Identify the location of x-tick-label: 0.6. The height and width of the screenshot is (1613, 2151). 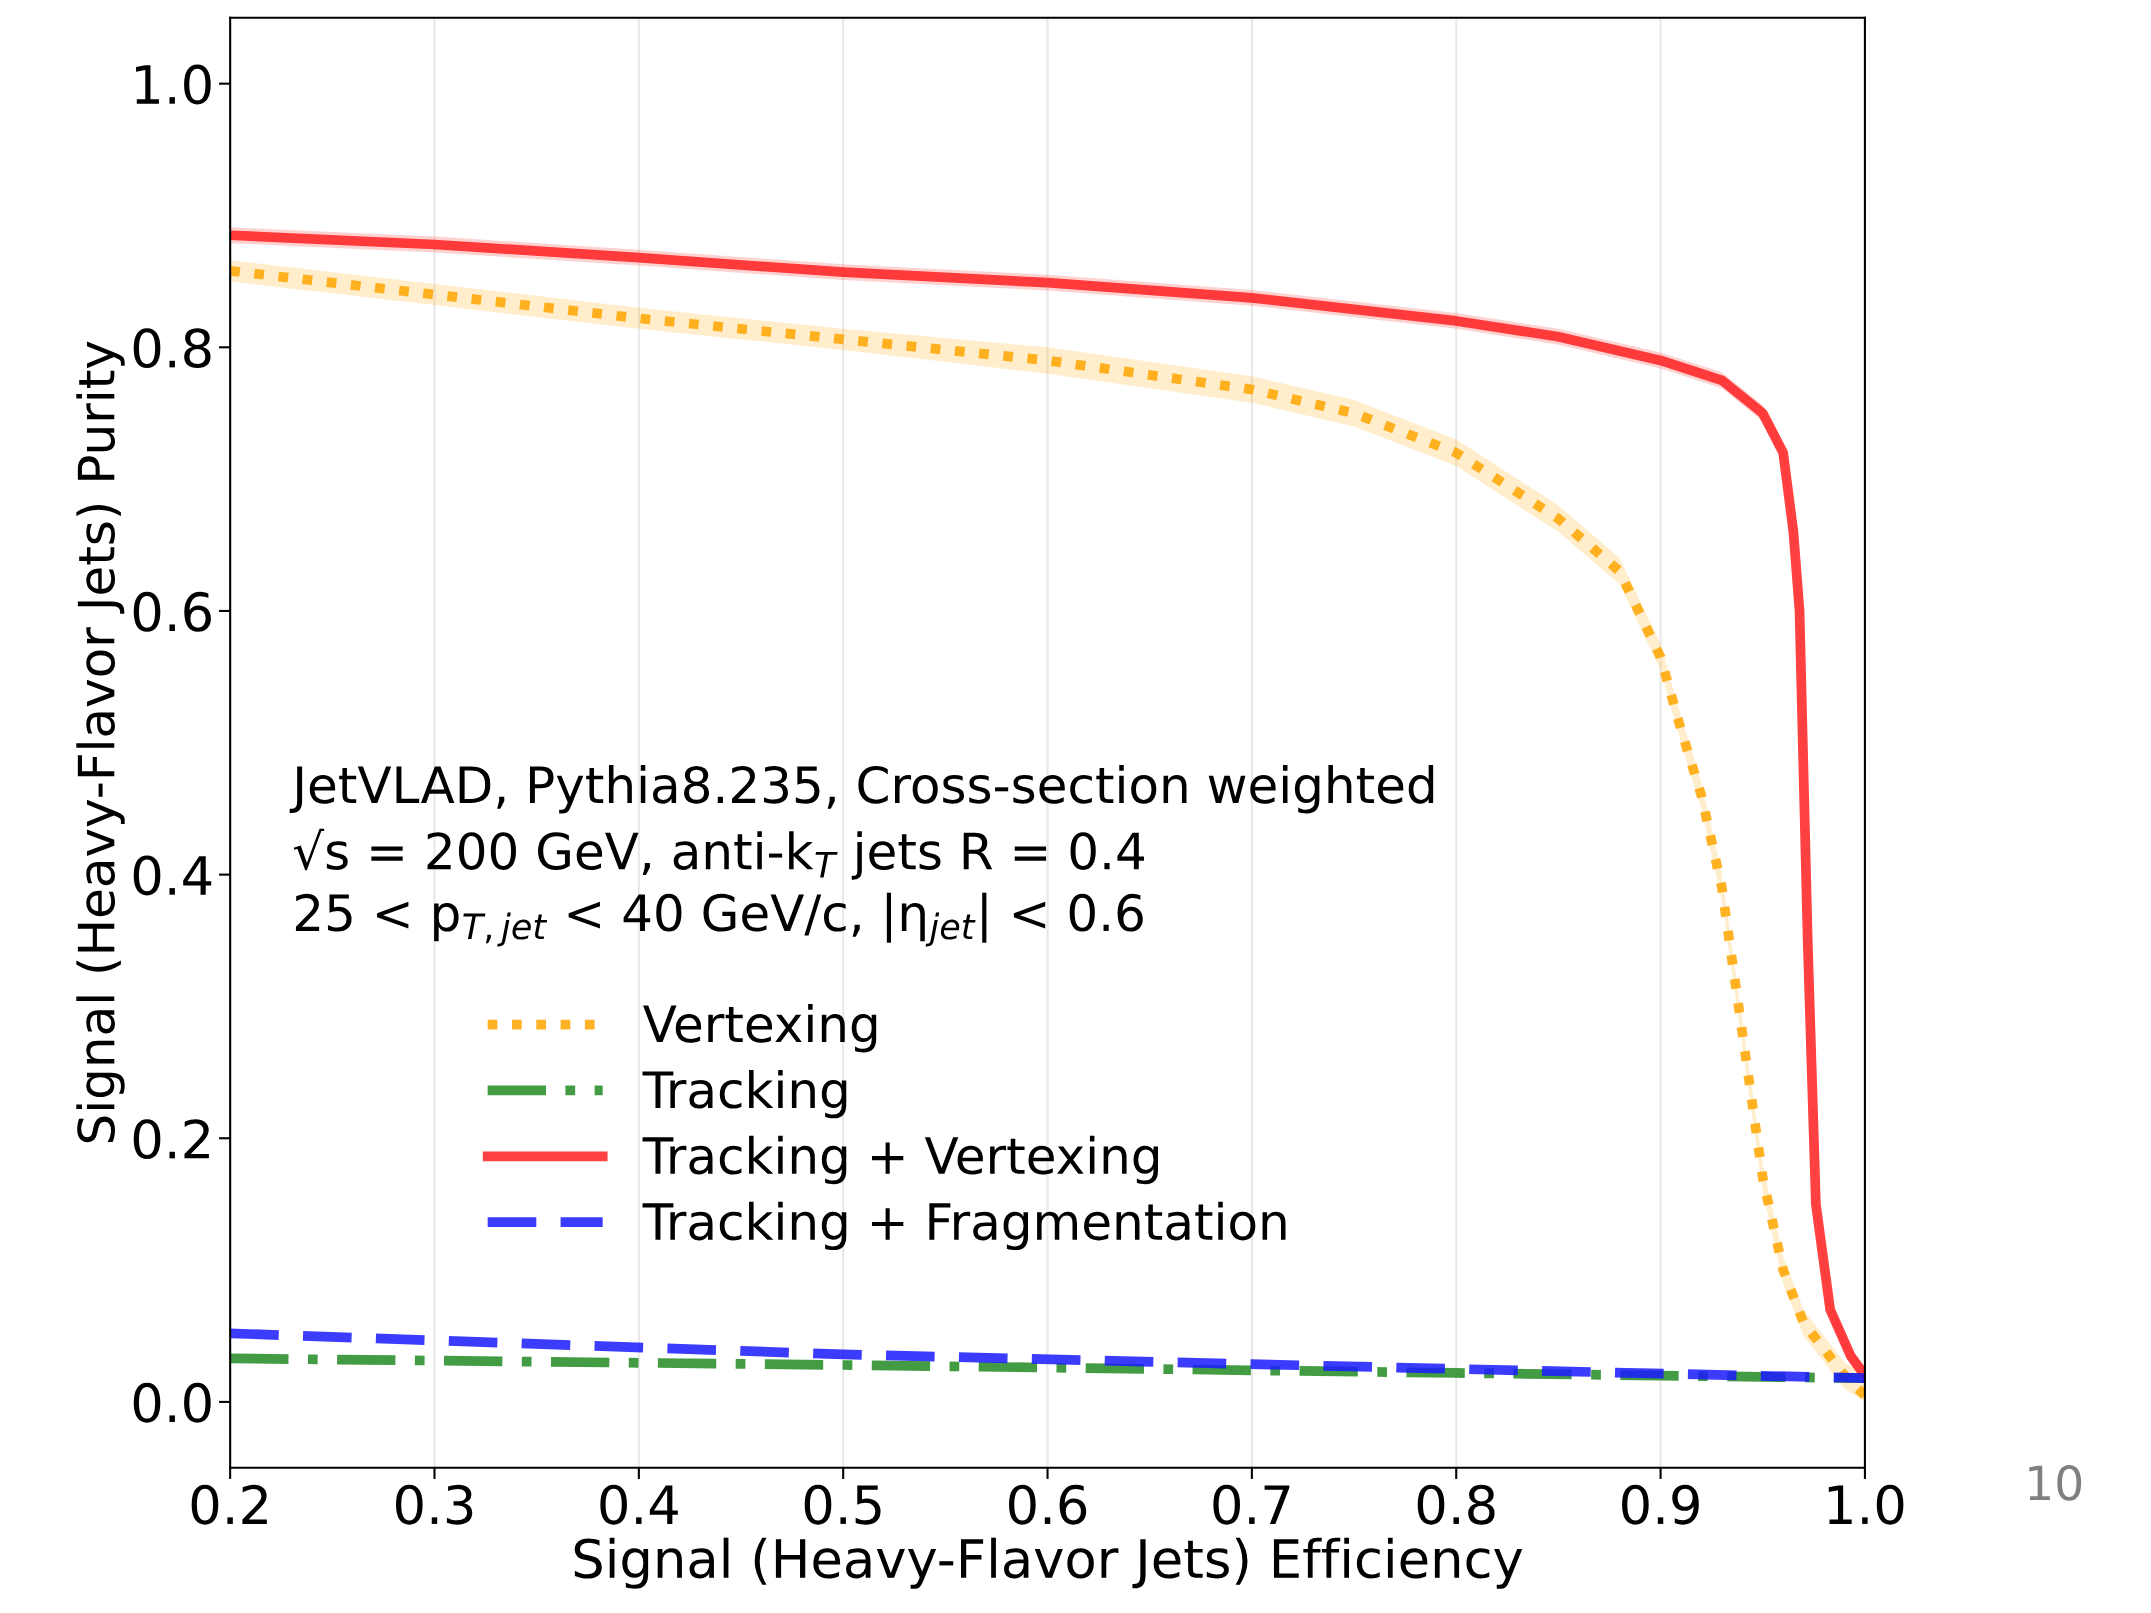
(1048, 1504).